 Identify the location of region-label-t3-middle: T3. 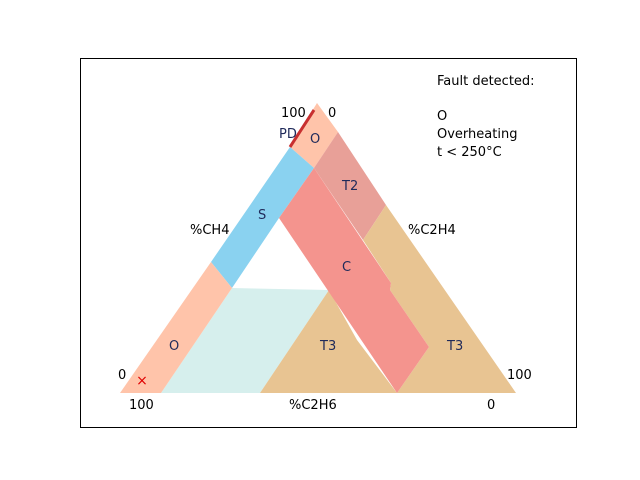
(327, 346).